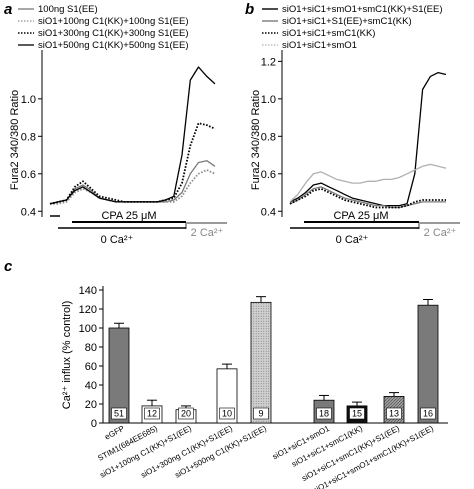  What do you see at coordinates (114, 433) in the screenshot?
I see `category-label-1: eGFP` at bounding box center [114, 433].